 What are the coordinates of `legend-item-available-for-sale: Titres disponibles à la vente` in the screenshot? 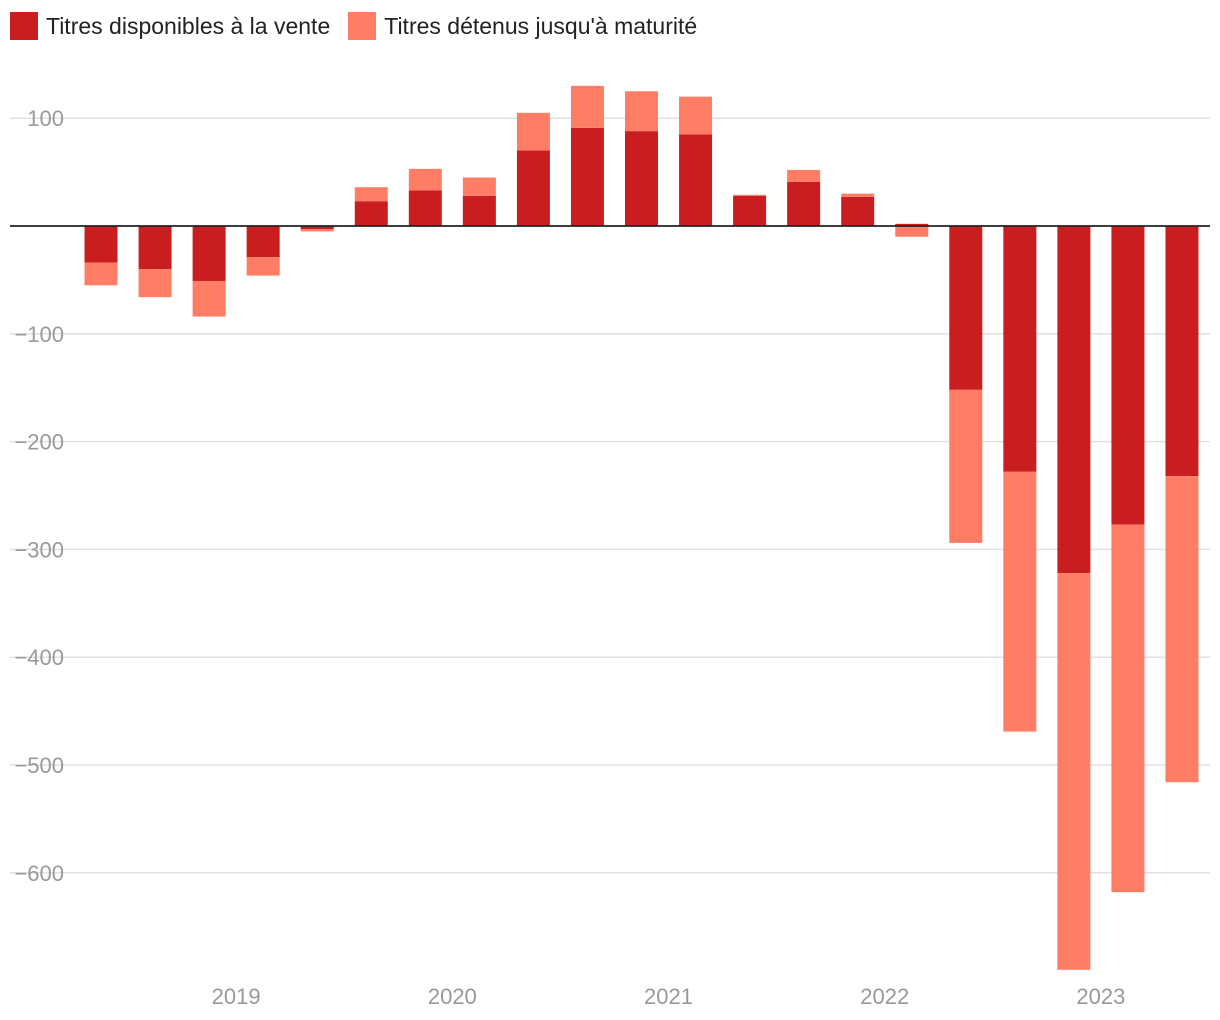 It's located at (170, 26).